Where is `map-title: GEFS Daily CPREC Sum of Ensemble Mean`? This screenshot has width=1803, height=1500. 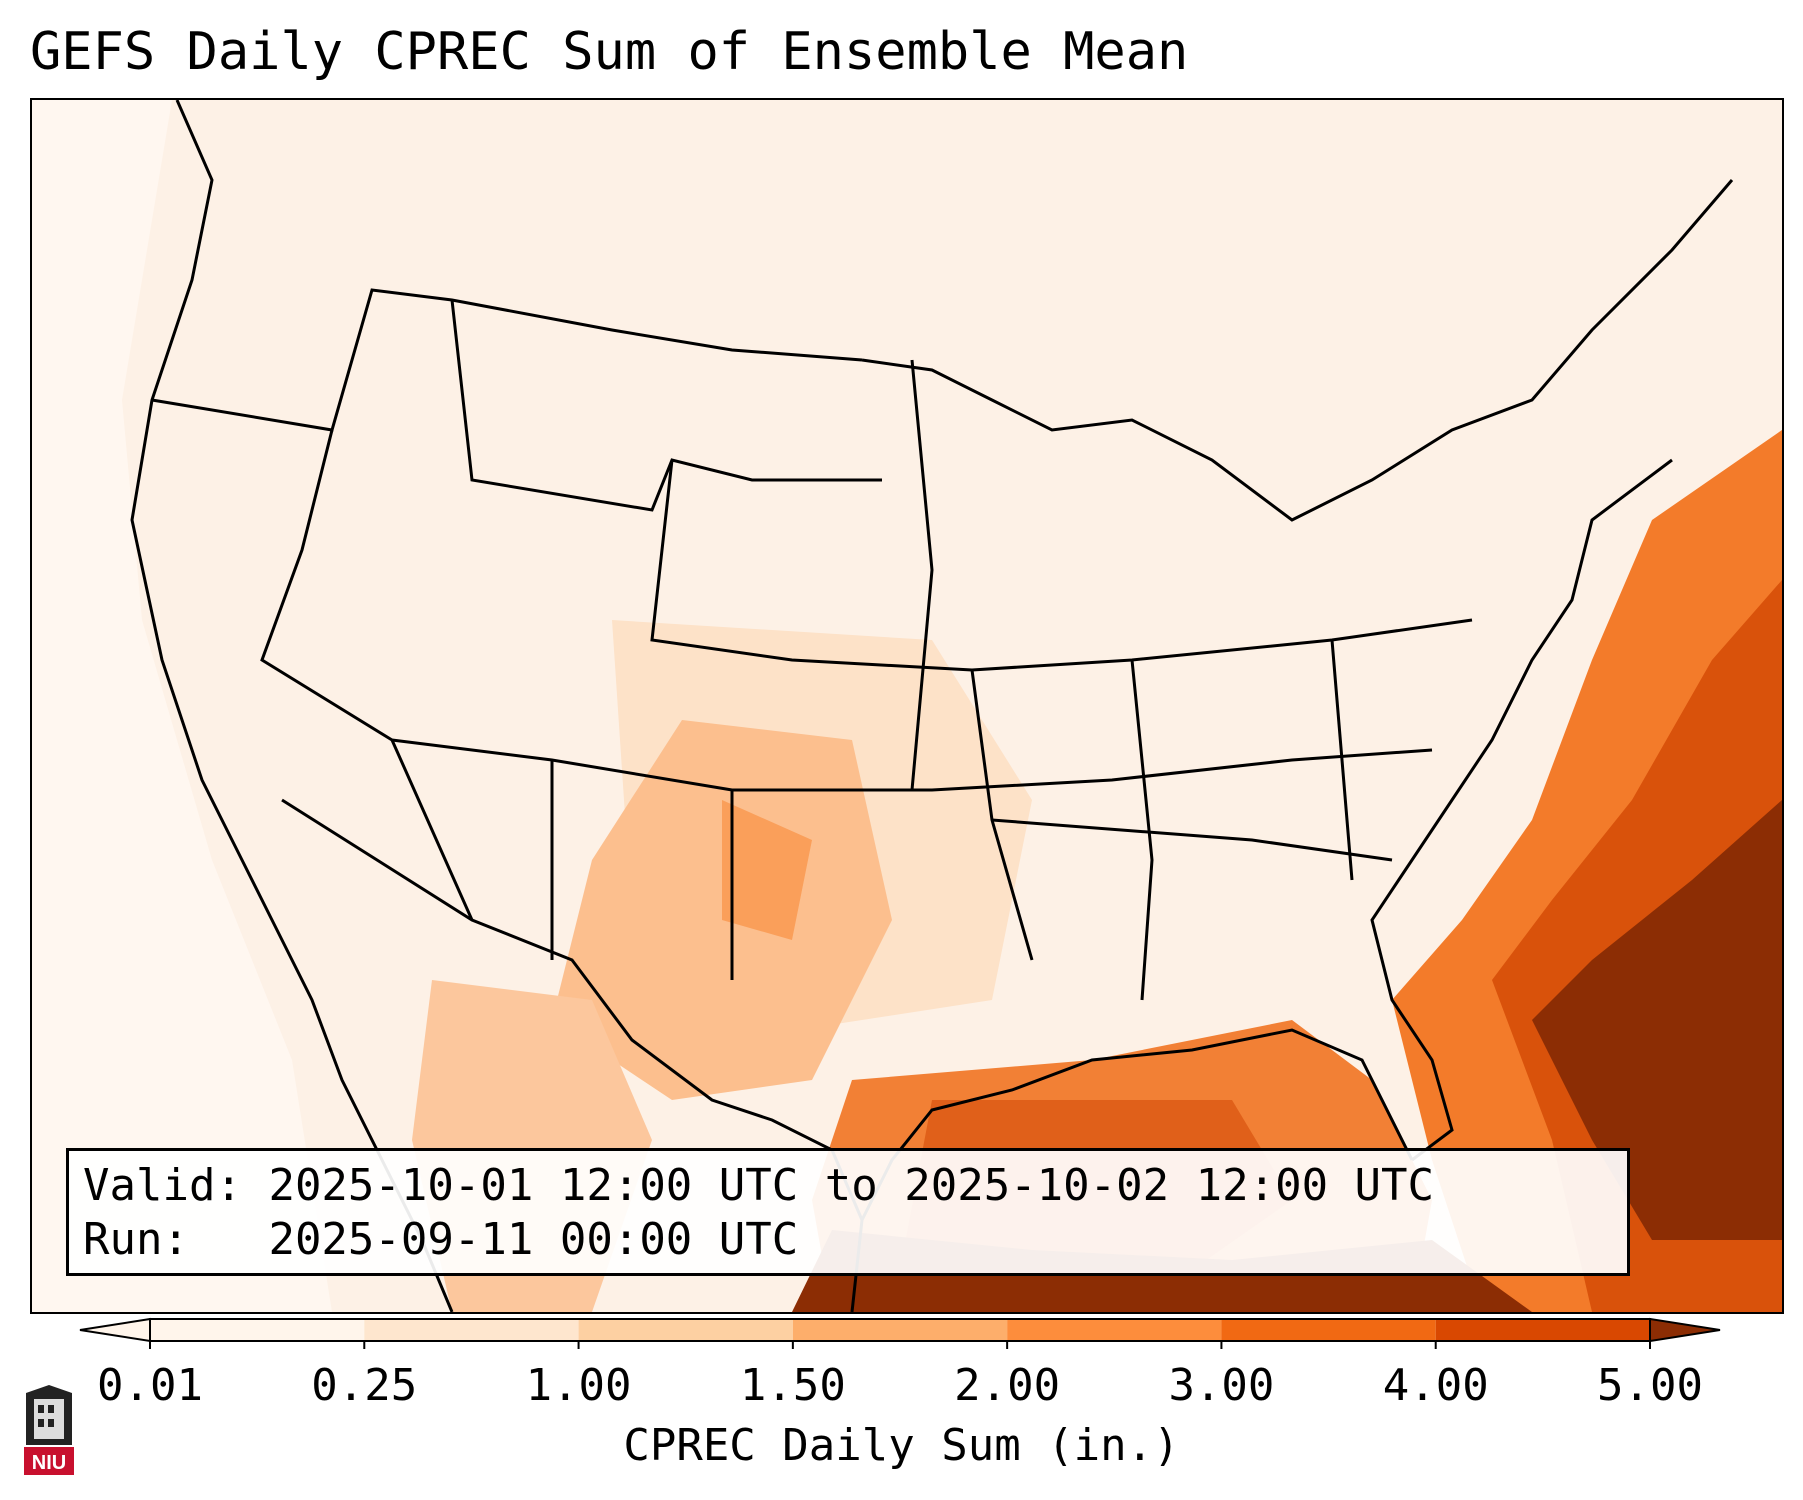 map-title: GEFS Daily CPREC Sum of Ensemble Mean is located at coordinates (609, 52).